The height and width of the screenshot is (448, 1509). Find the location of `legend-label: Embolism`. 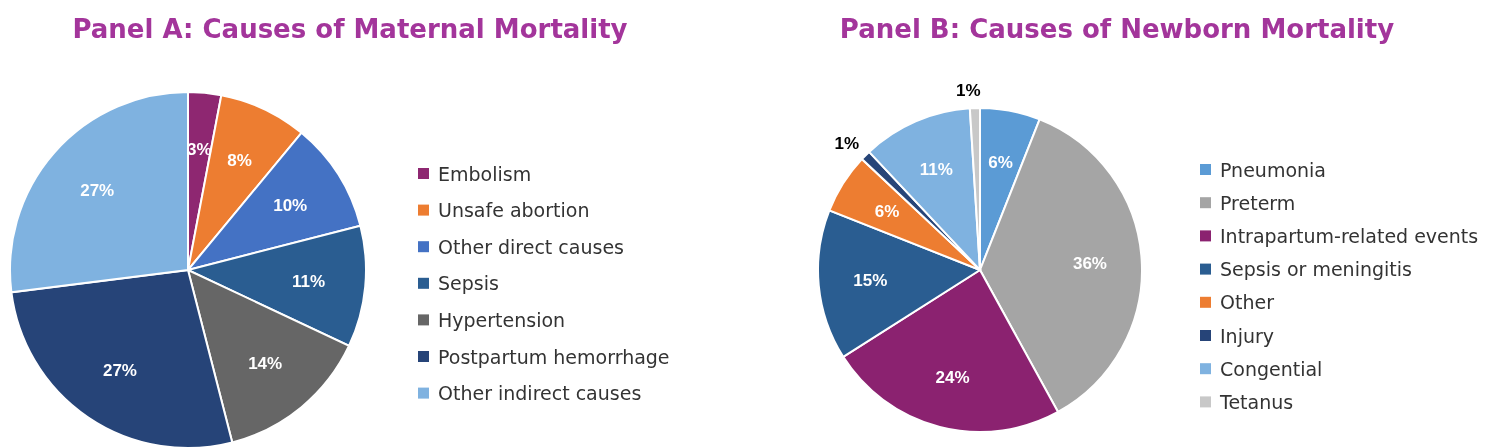

legend-label: Embolism is located at coordinates (485, 173).